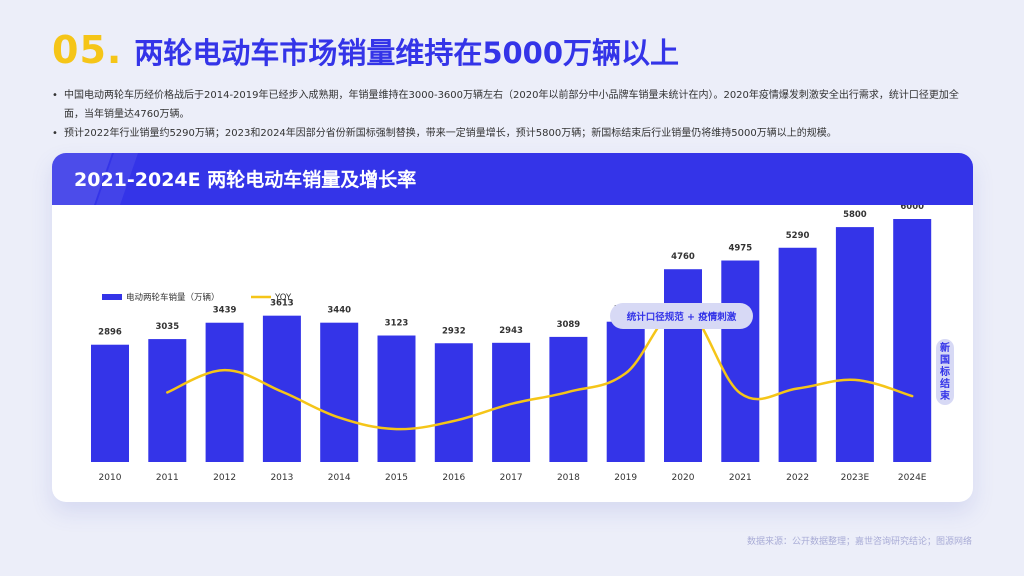 The width and height of the screenshot is (1024, 576). I want to click on legend-swatch-bar, so click(112, 297).